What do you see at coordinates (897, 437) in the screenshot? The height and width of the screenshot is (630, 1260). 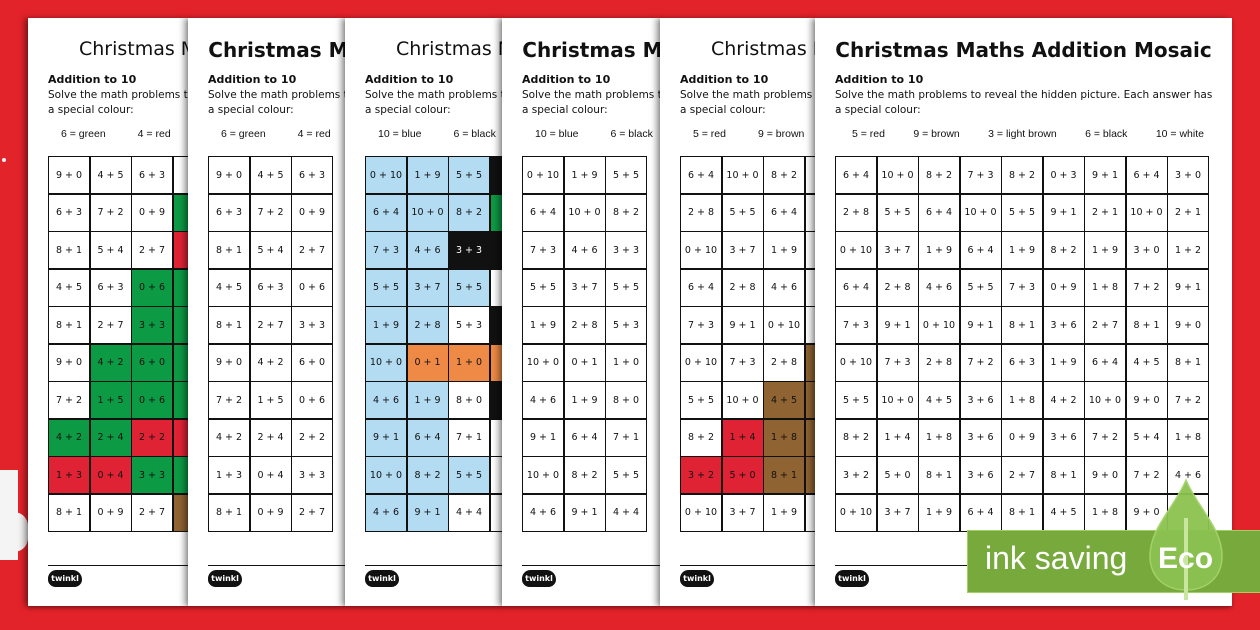 I see `mosaic-cell: 1 + 4` at bounding box center [897, 437].